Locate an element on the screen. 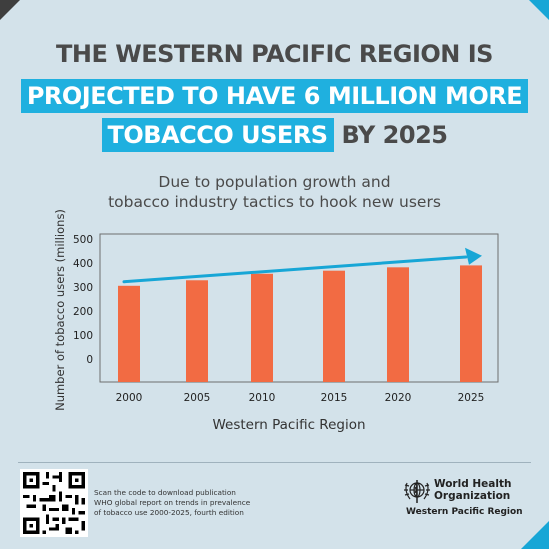  trend-arrow-line is located at coordinates (295, 269).